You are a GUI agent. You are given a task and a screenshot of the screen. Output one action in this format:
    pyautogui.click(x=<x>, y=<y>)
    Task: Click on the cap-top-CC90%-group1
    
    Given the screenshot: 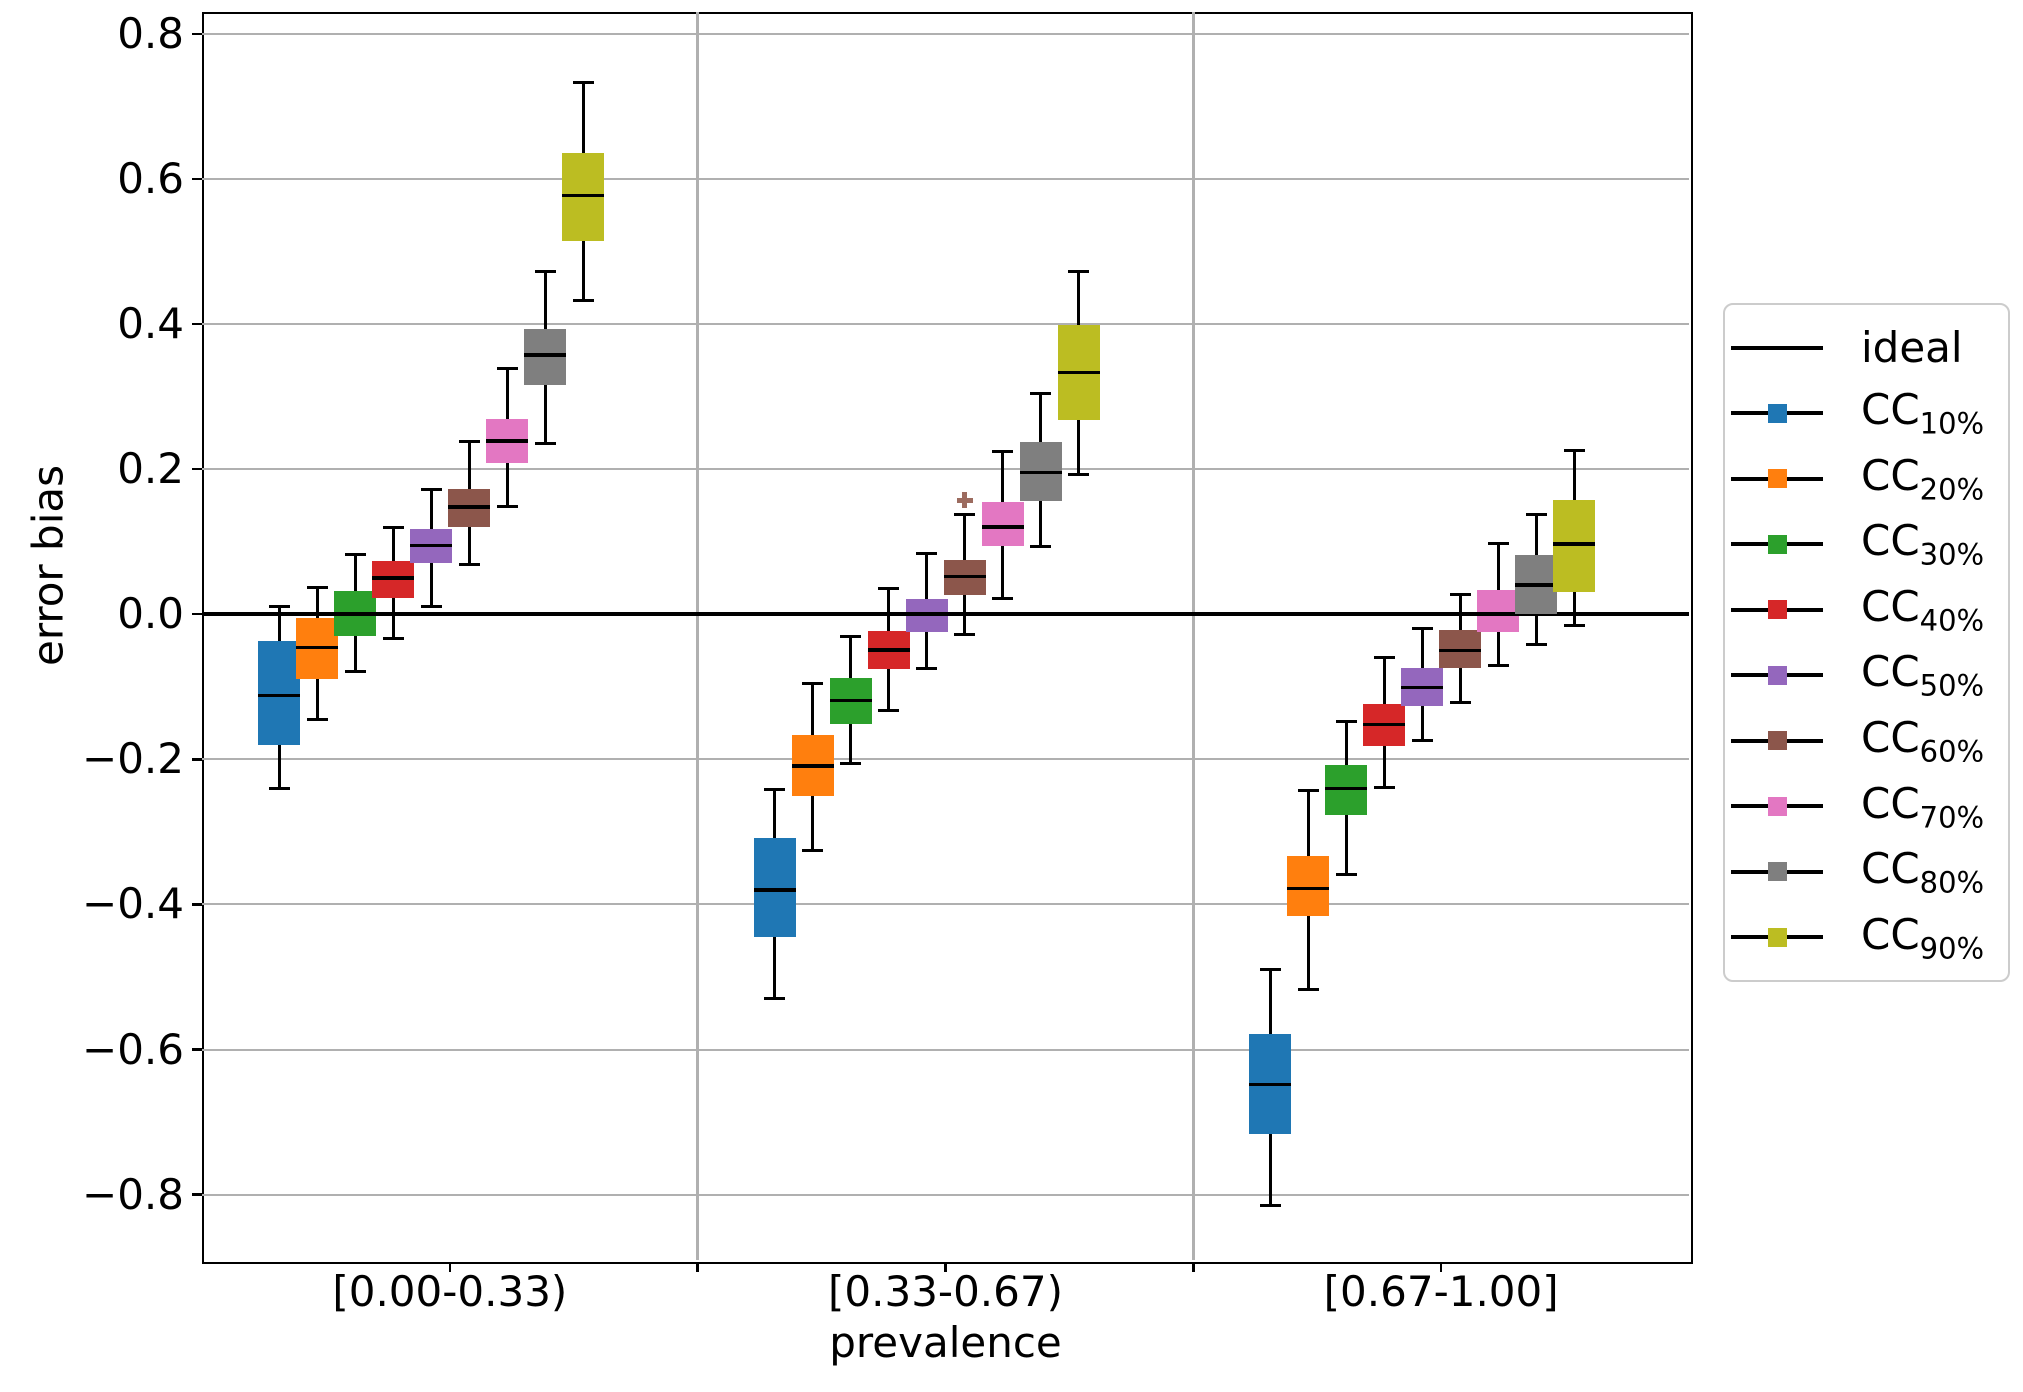 What is the action you would take?
    pyautogui.click(x=583, y=82)
    